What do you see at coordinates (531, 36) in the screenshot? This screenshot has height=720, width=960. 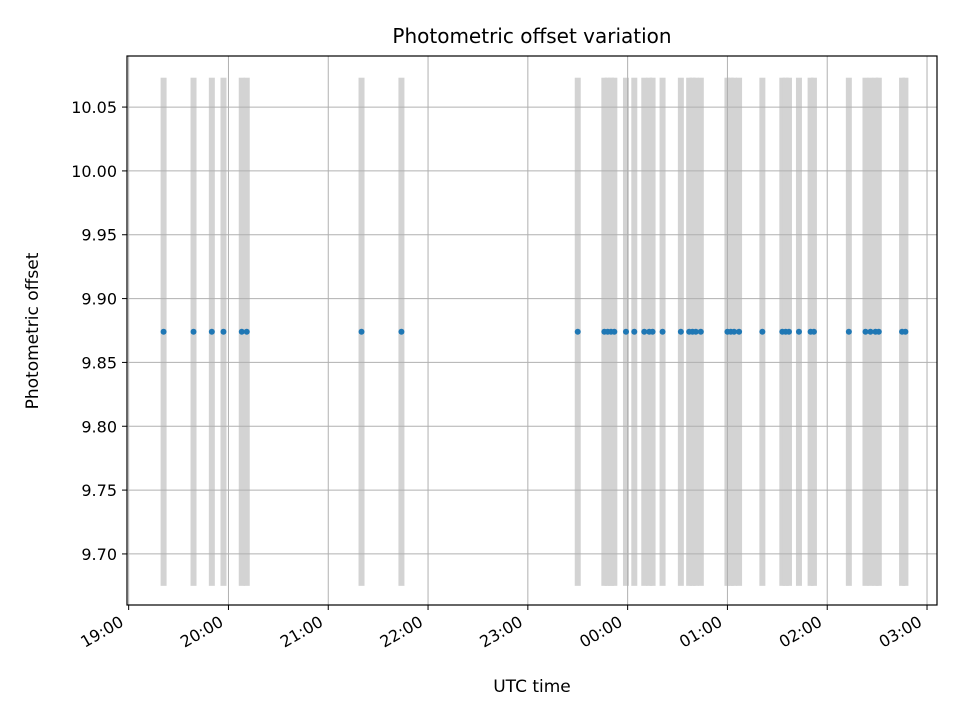 I see `chart-title: Photometric offset variation` at bounding box center [531, 36].